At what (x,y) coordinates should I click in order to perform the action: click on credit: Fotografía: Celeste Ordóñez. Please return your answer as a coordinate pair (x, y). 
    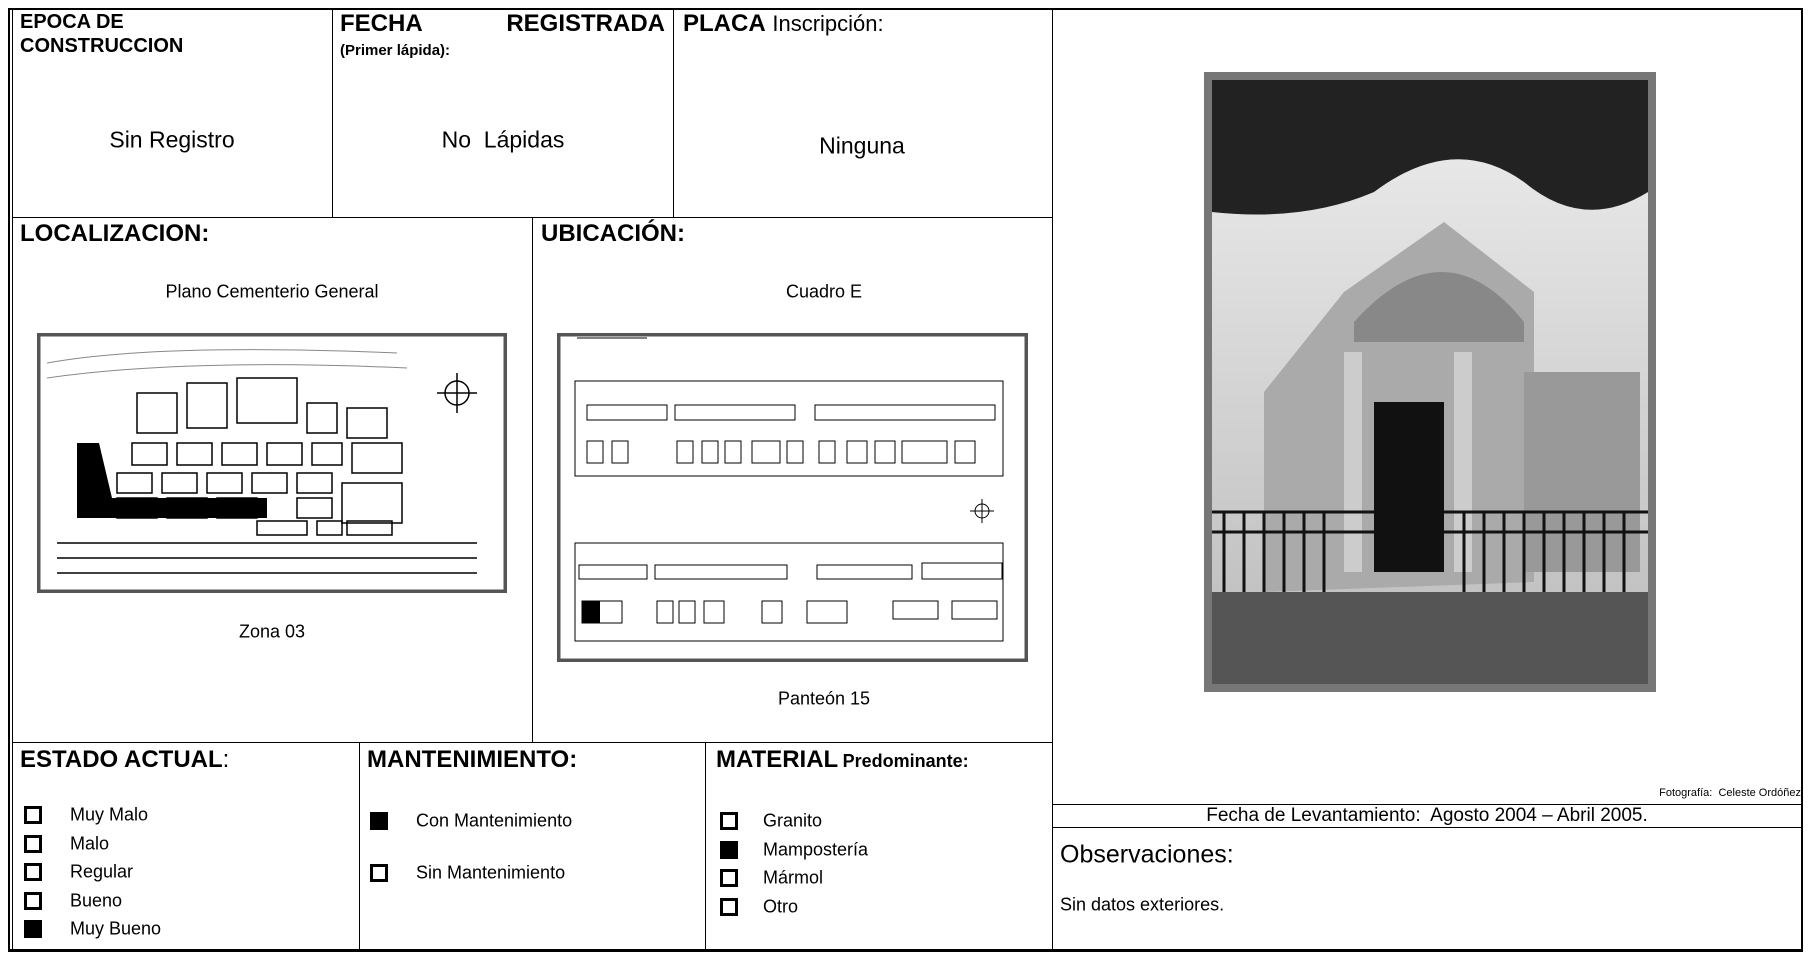
    Looking at the image, I should click on (1730, 793).